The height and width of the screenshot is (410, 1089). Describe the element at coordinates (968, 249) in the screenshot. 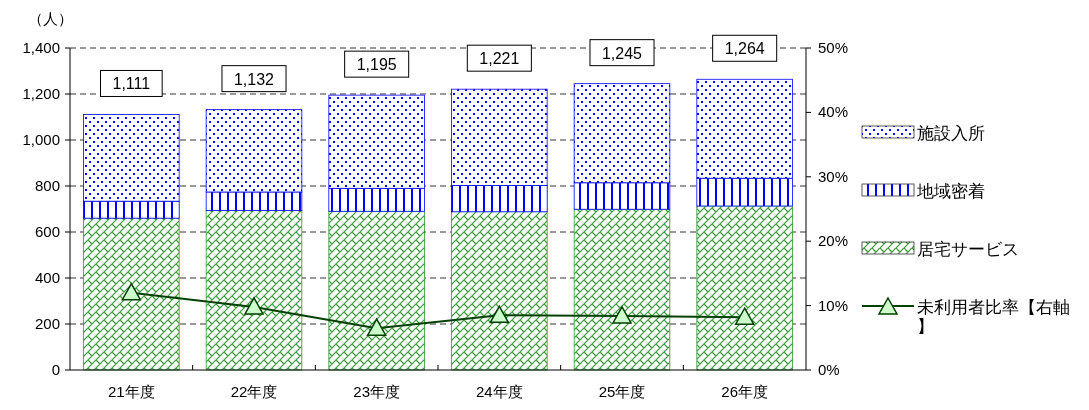

I see `legend-label: 居宅サービス` at that location.